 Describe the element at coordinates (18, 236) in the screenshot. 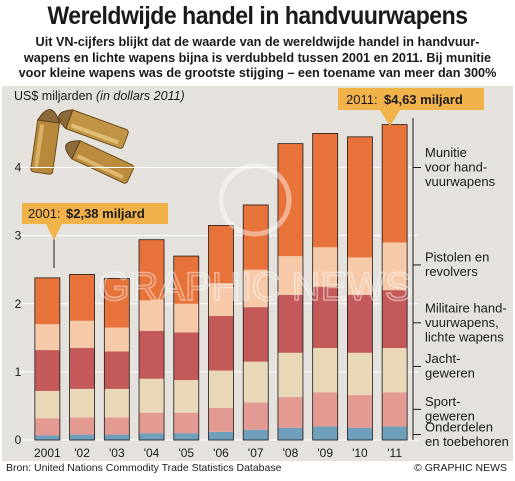

I see `y-tick-label: 3` at that location.